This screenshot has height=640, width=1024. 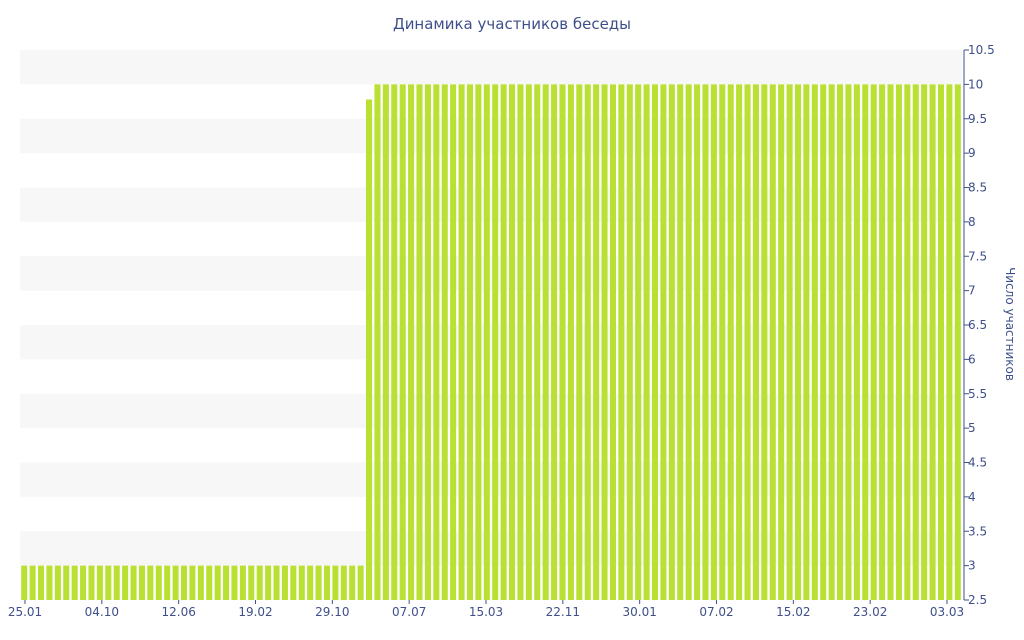 I want to click on y-tick-label: 6.5, so click(x=977, y=325).